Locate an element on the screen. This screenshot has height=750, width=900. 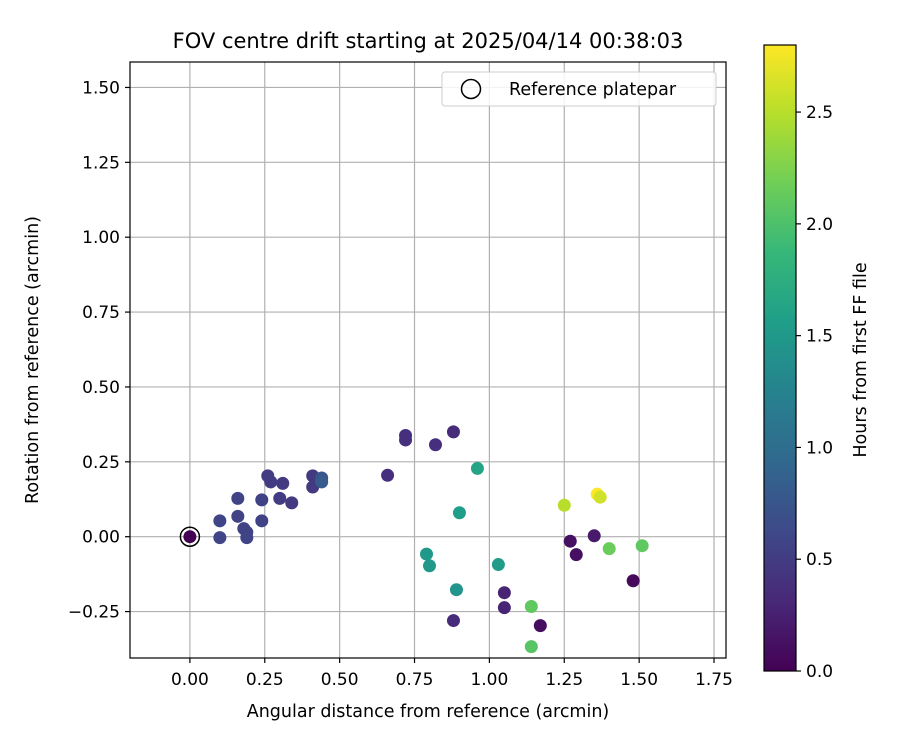
colorbar-label: Hours from first FF file is located at coordinates (861, 359).